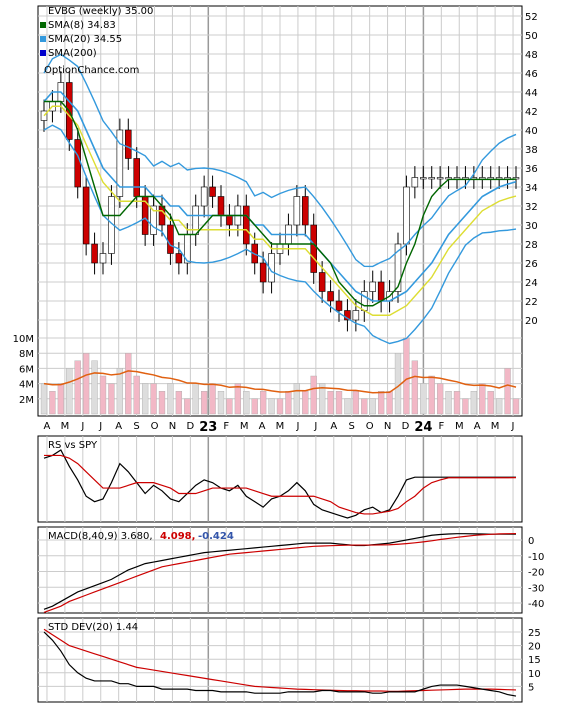  I want to click on std-axis-ticks: 25 20 15 10 5, so click(534, 660).